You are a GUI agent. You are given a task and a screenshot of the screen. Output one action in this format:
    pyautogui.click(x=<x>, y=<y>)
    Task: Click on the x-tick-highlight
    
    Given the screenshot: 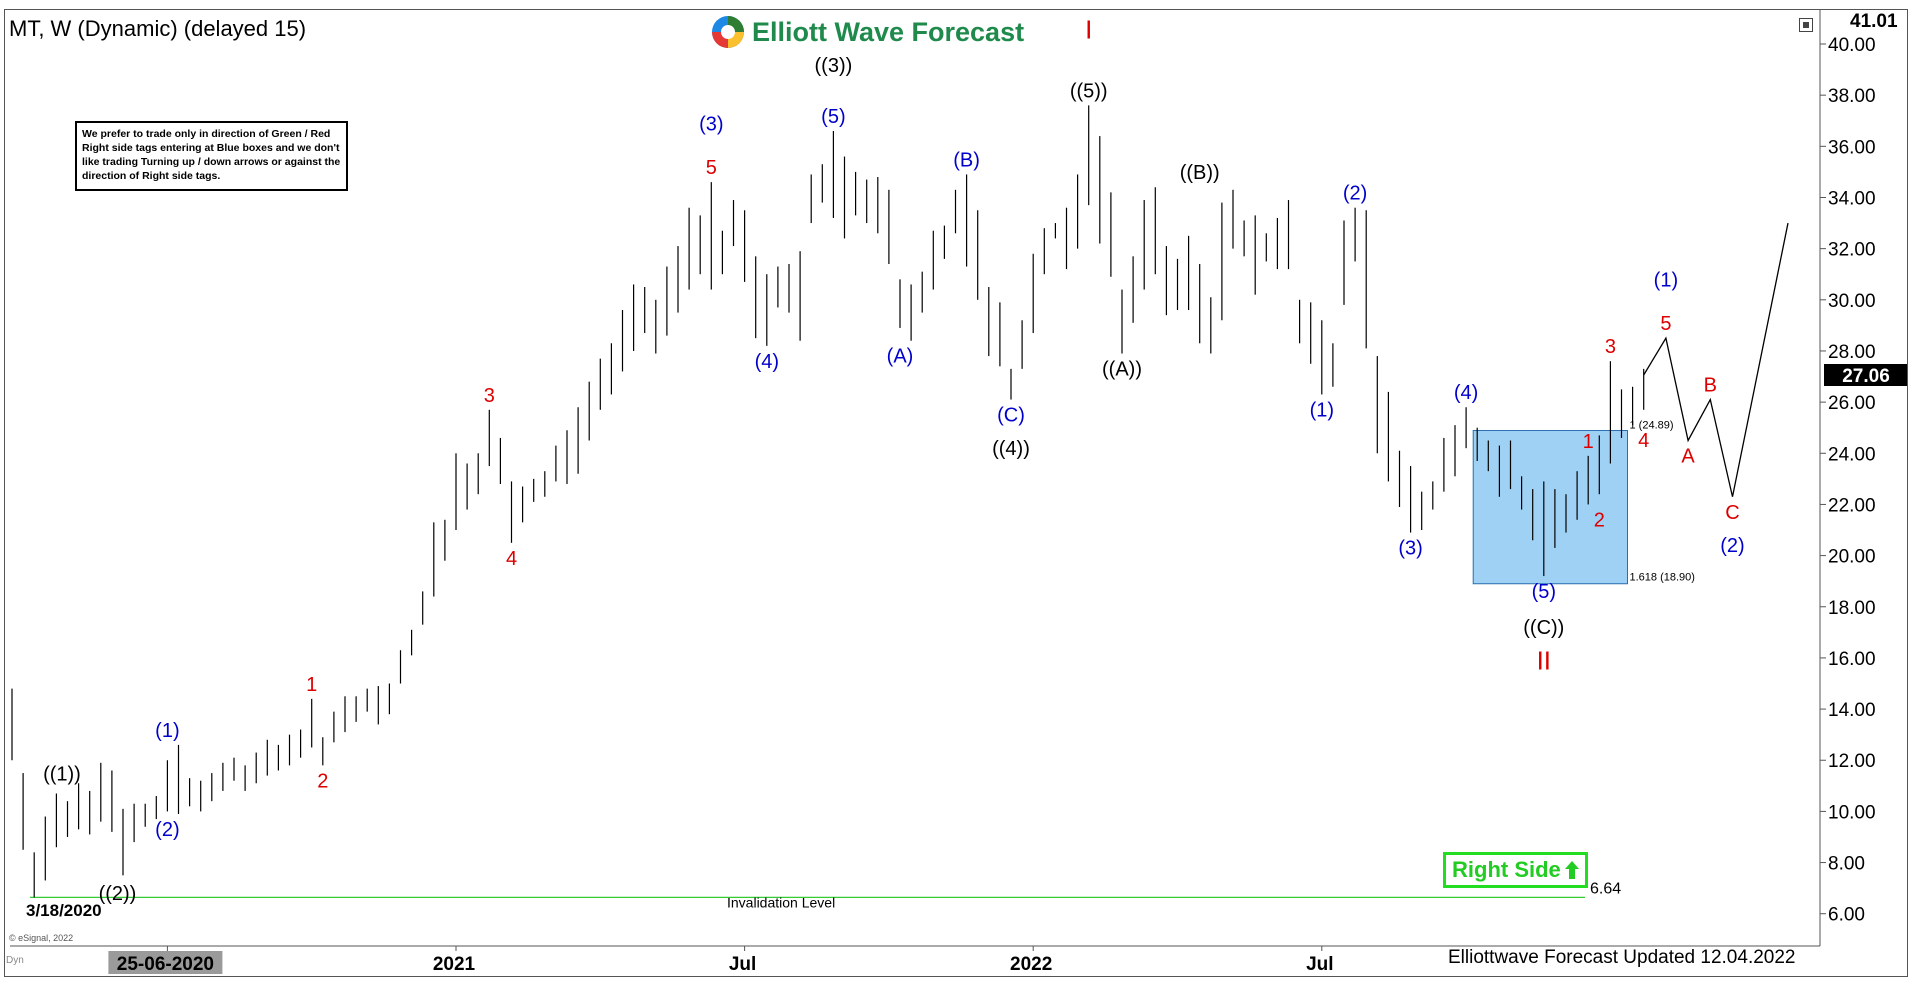 What is the action you would take?
    pyautogui.click(x=165, y=962)
    